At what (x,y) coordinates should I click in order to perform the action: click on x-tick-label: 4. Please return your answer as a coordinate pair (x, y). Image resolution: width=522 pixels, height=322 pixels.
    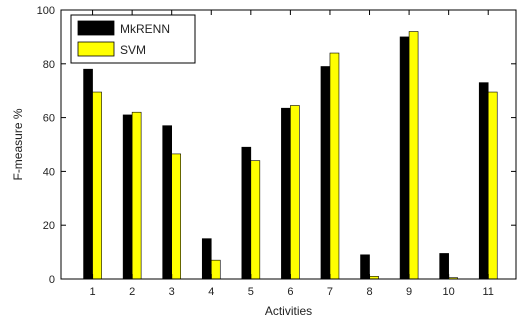
    Looking at the image, I should click on (211, 292).